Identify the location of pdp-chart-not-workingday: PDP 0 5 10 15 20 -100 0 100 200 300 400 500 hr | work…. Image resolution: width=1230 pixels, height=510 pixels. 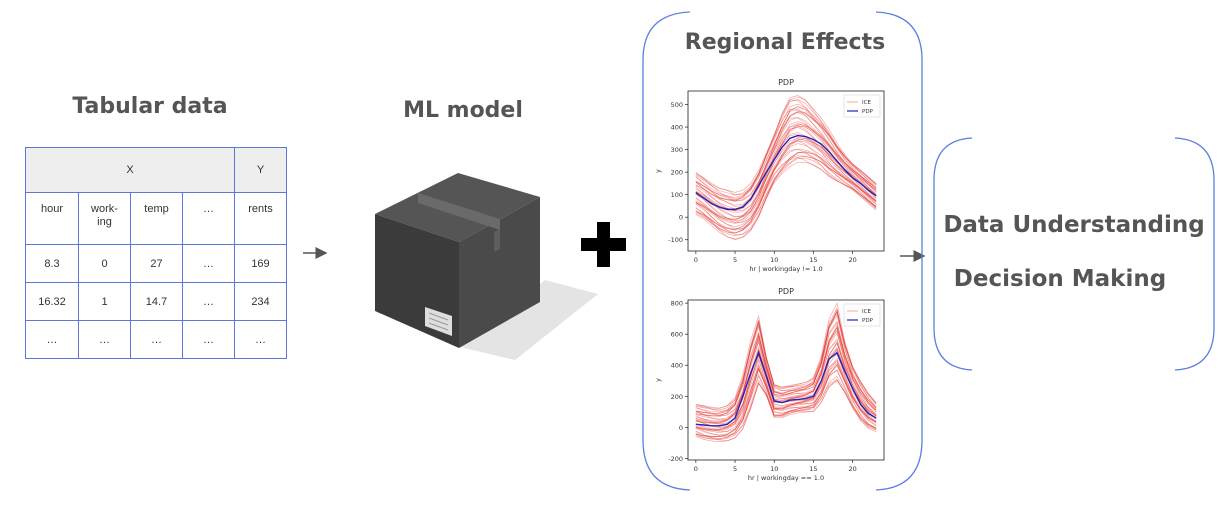
(769, 175).